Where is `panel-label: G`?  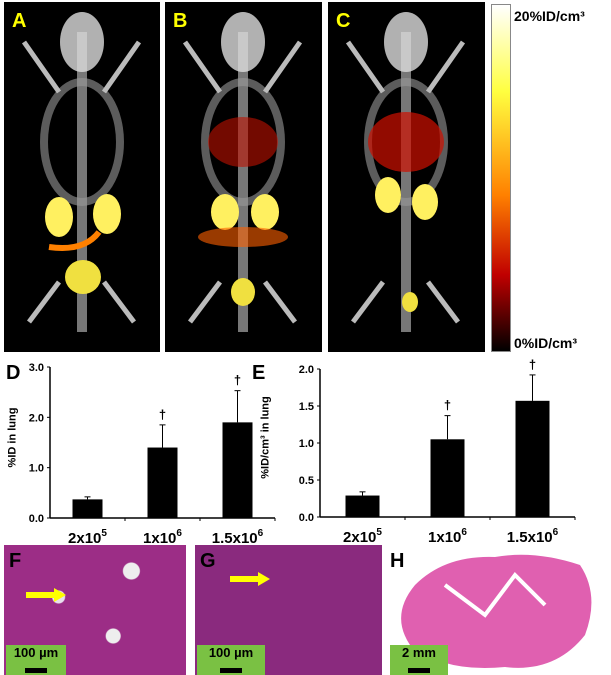
panel-label: G is located at coordinates (208, 561).